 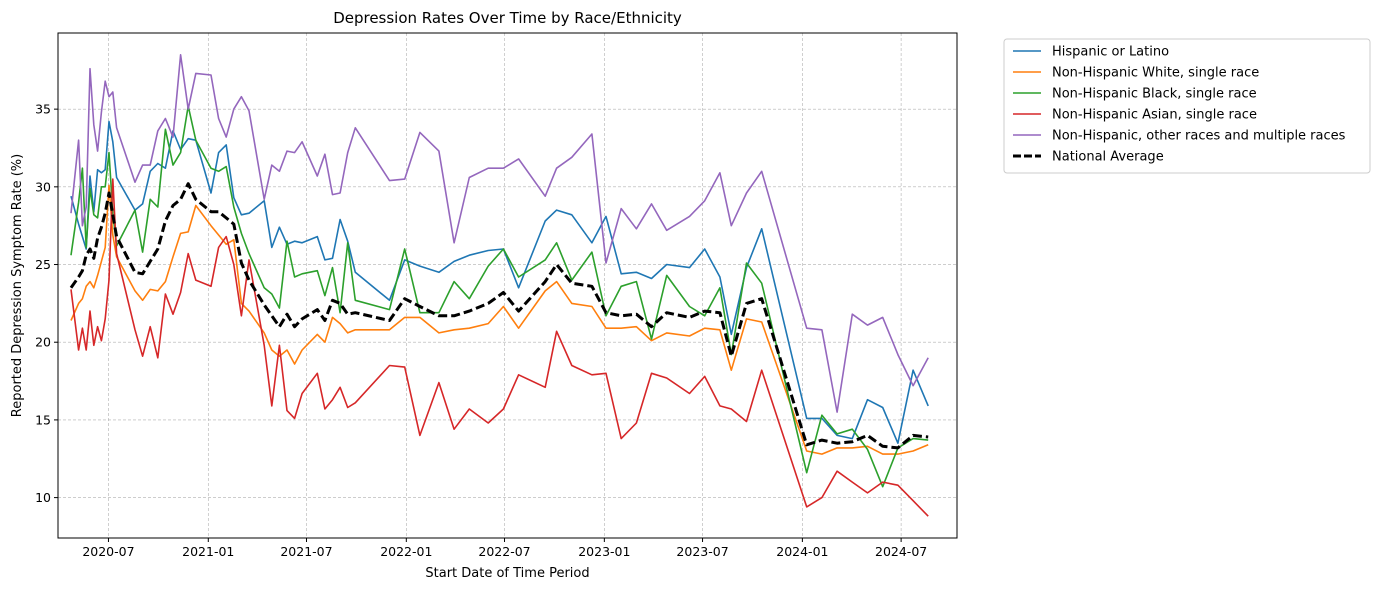 What do you see at coordinates (306, 551) in the screenshot?
I see `x-tick-label: 2021-07` at bounding box center [306, 551].